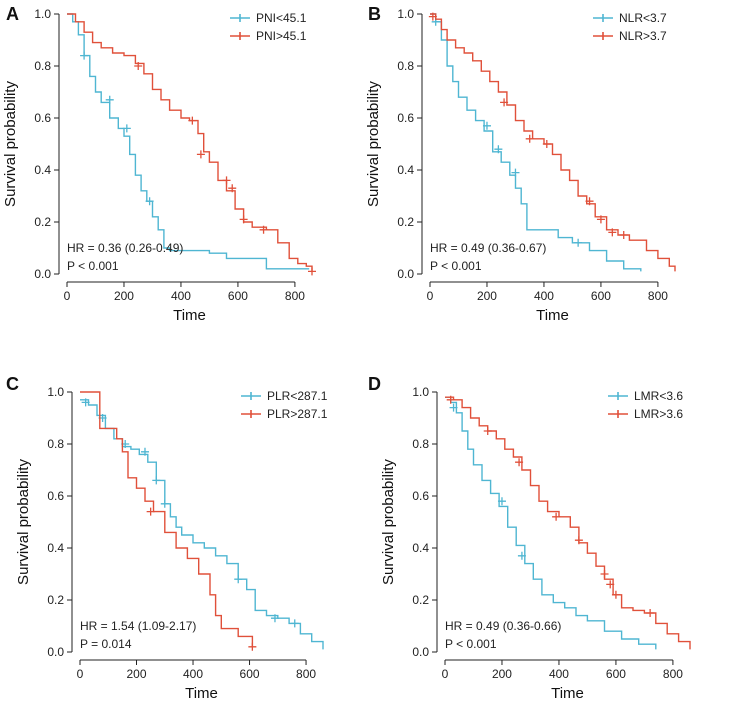 The height and width of the screenshot is (710, 731). I want to click on panel-b-curve-high, so click(553, 142).